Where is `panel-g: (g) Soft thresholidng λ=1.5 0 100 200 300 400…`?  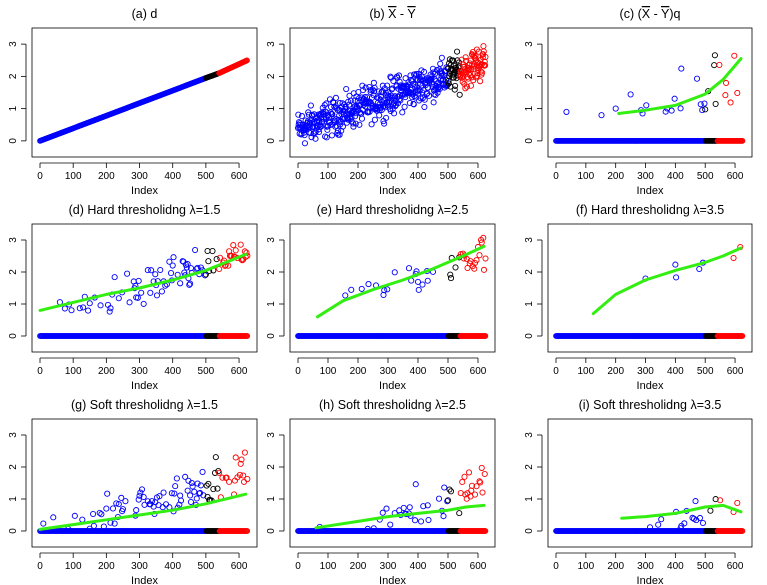 panel-g: (g) Soft thresholidng λ=1.5 0 100 200 300 400… is located at coordinates (133, 491).